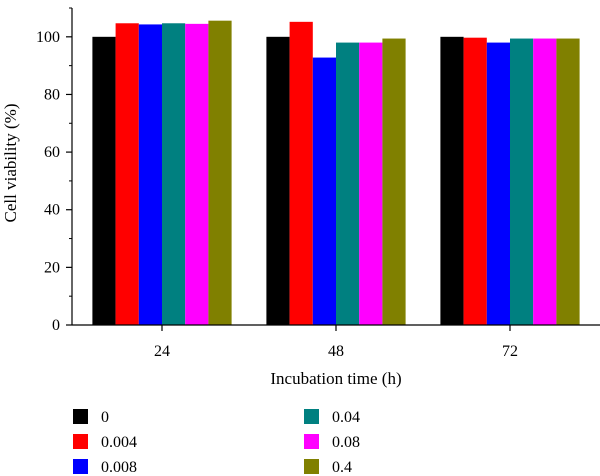 The height and width of the screenshot is (476, 600). I want to click on legend-label-0.004: 0.004, so click(119, 442).